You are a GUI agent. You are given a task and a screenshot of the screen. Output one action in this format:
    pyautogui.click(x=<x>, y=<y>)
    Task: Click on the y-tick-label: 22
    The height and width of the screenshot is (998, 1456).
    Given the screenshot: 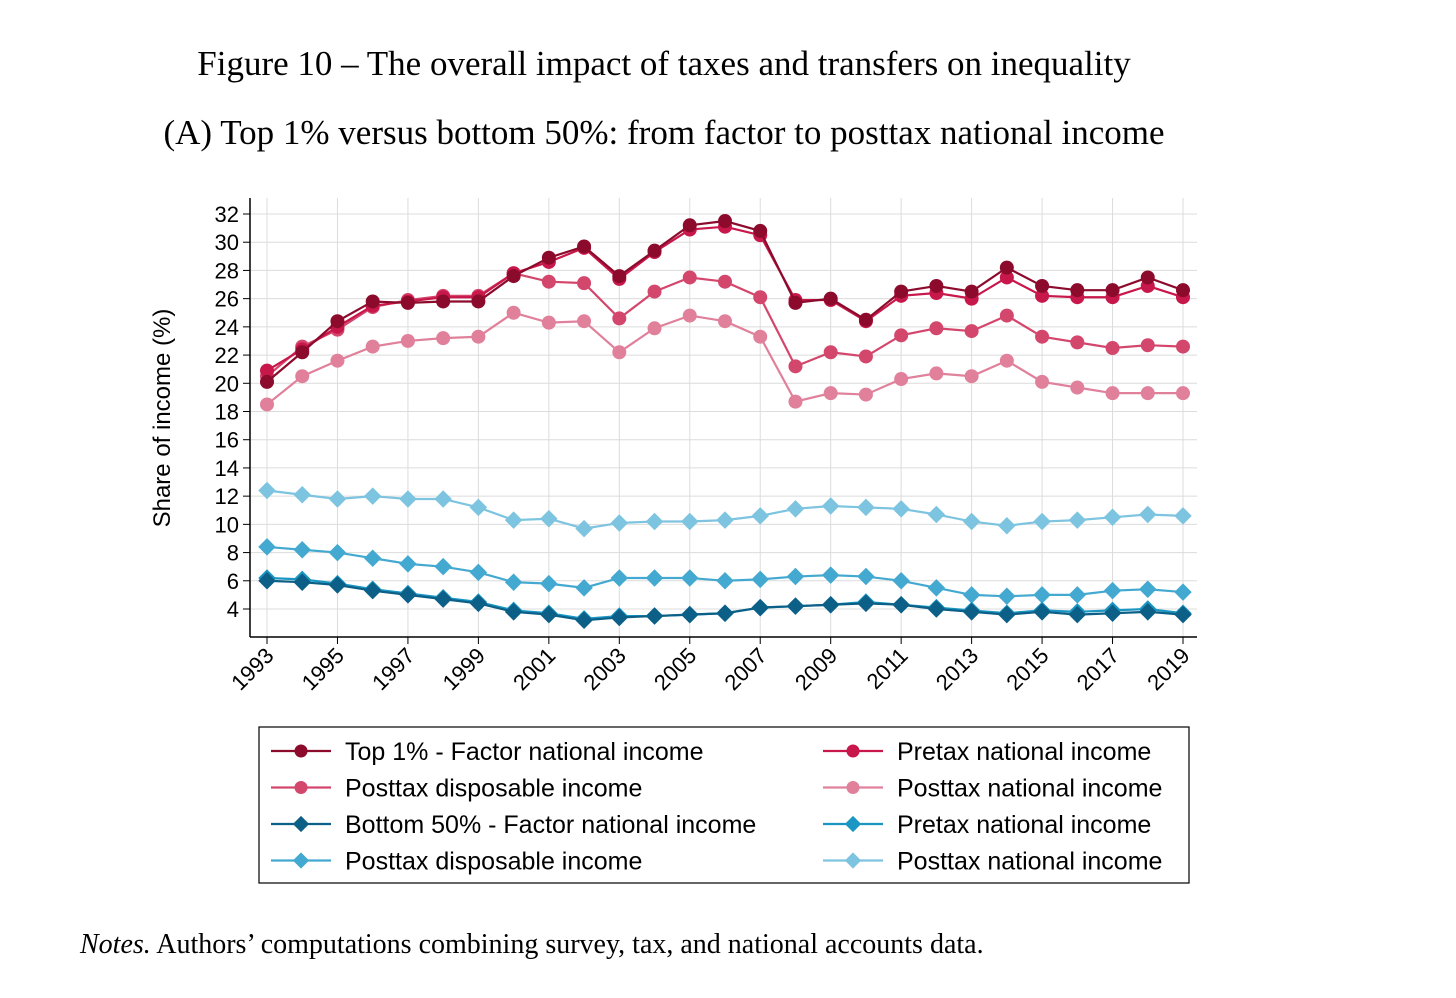 What is the action you would take?
    pyautogui.click(x=227, y=355)
    